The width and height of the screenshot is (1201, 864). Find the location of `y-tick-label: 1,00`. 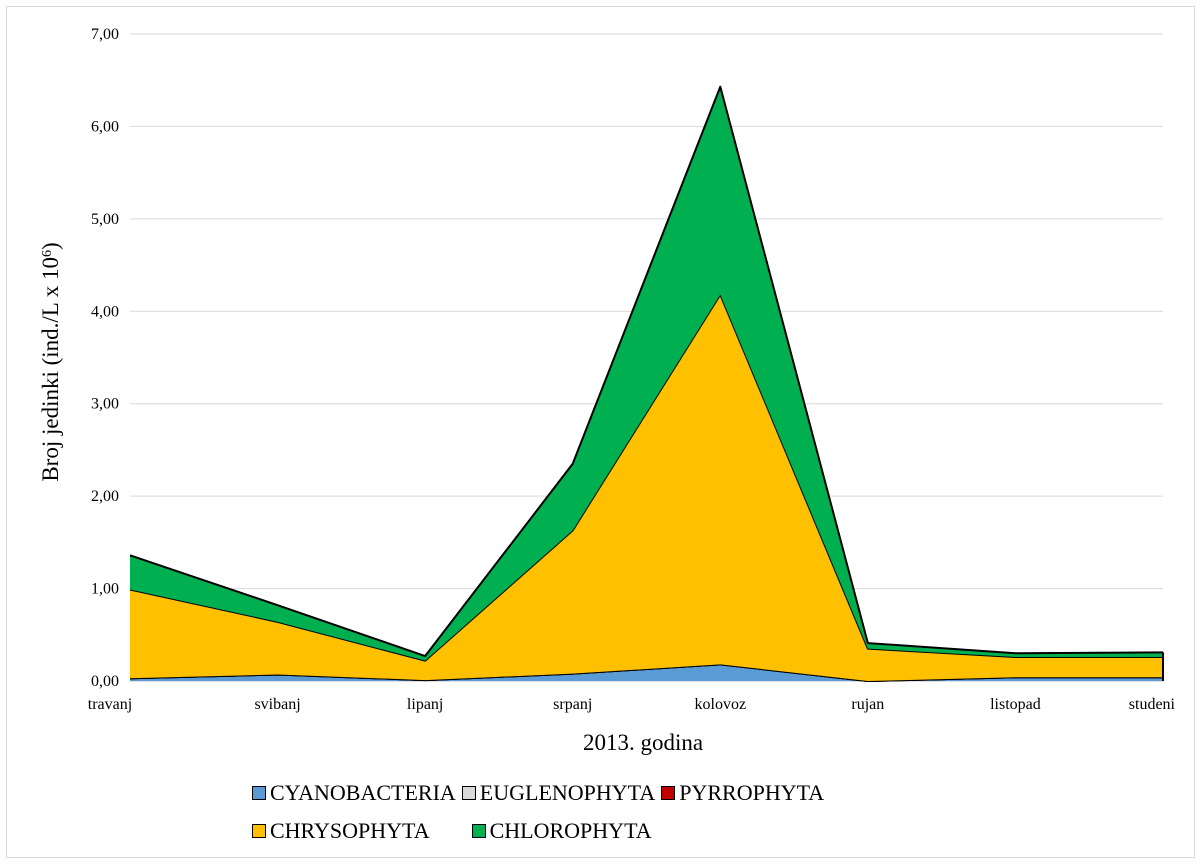

y-tick-label: 1,00 is located at coordinates (105, 589).